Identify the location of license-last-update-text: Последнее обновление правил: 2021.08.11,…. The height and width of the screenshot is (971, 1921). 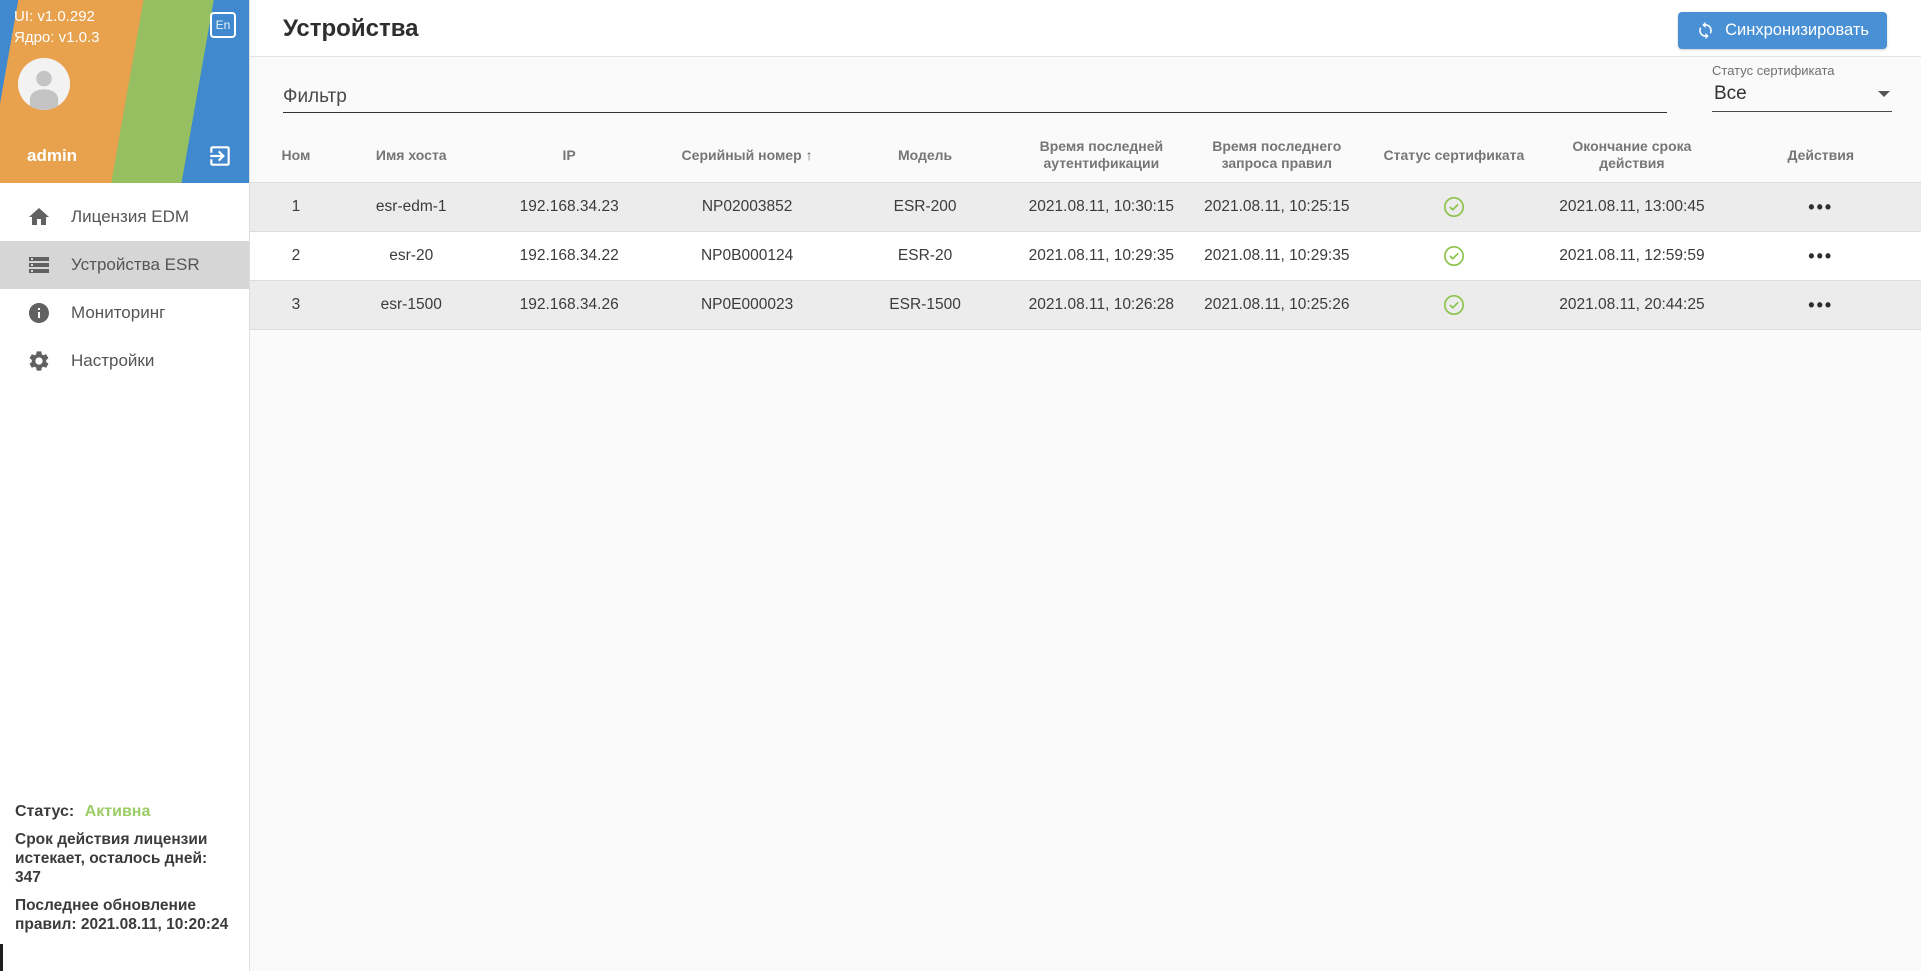
(122, 915).